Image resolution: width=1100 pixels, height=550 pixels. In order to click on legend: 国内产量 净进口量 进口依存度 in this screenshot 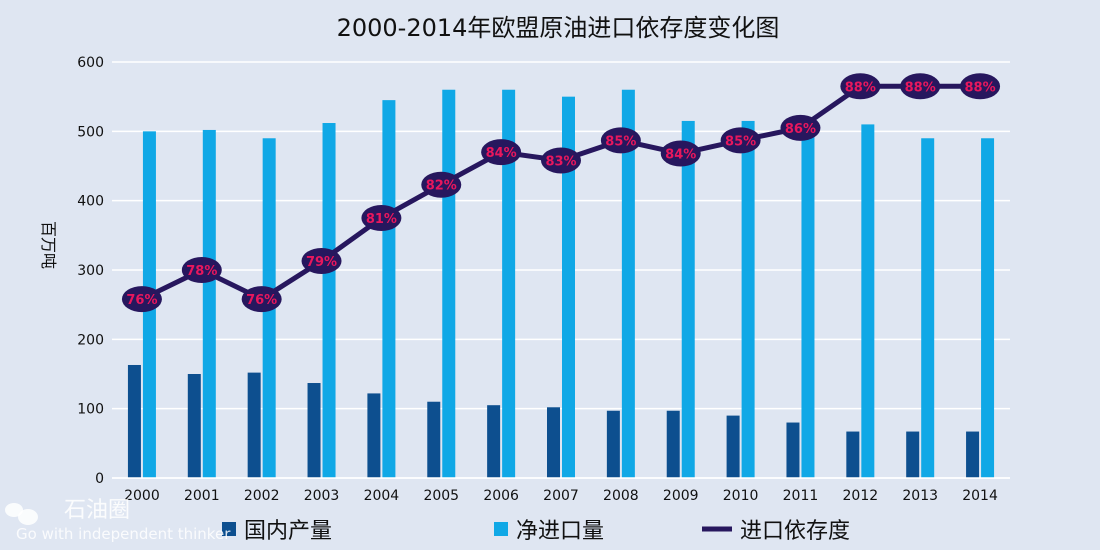, I will do `click(536, 531)`.